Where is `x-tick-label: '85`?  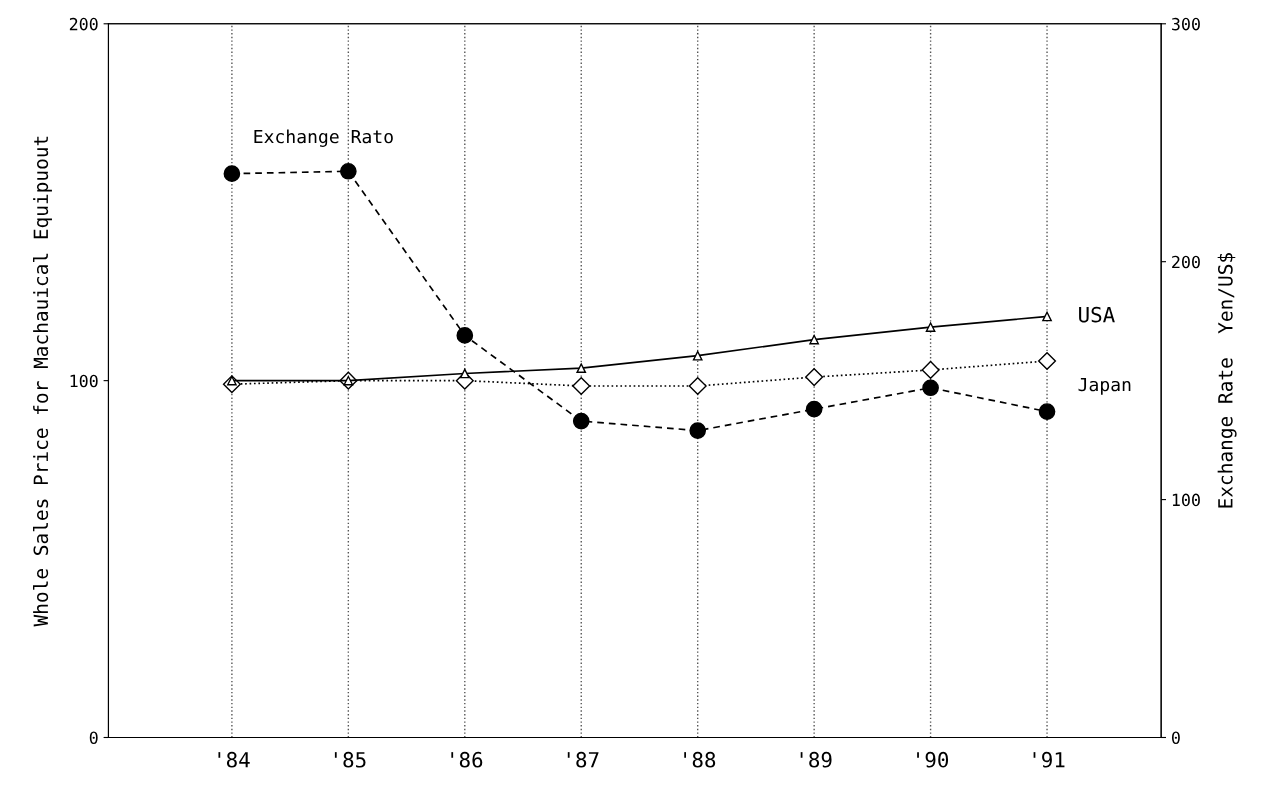 x-tick-label: '85 is located at coordinates (350, 759).